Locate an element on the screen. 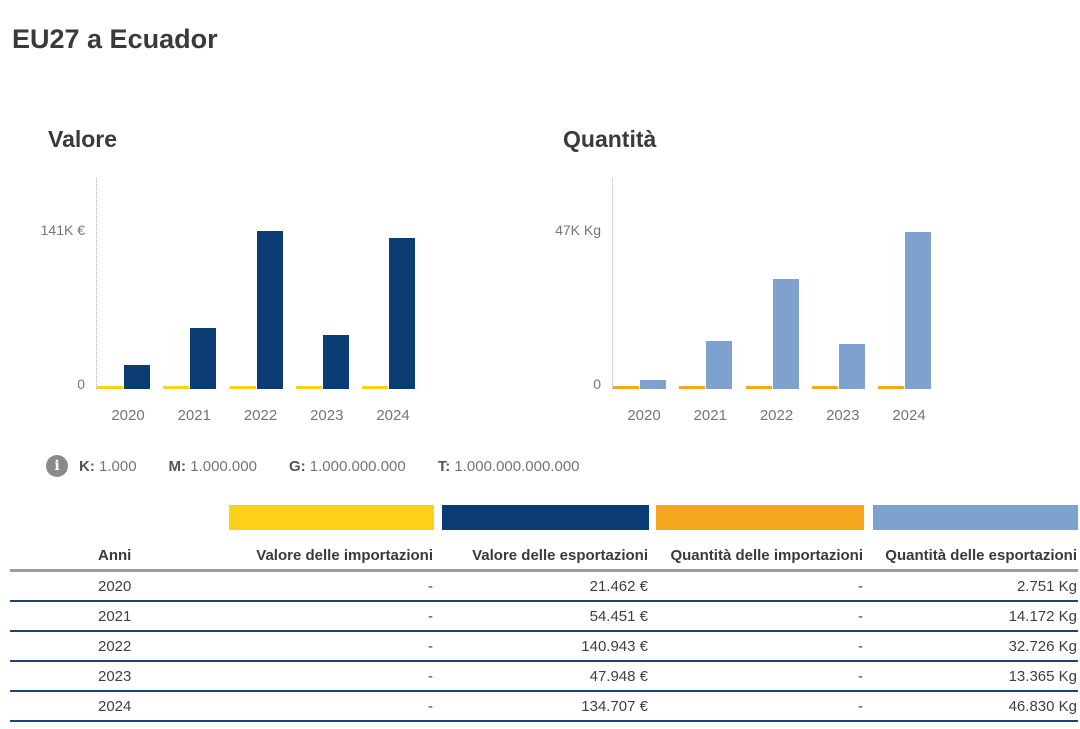 The image size is (1080, 729). table-row-2022: 2022-140.943 € -32.726 Kg is located at coordinates (544, 646).